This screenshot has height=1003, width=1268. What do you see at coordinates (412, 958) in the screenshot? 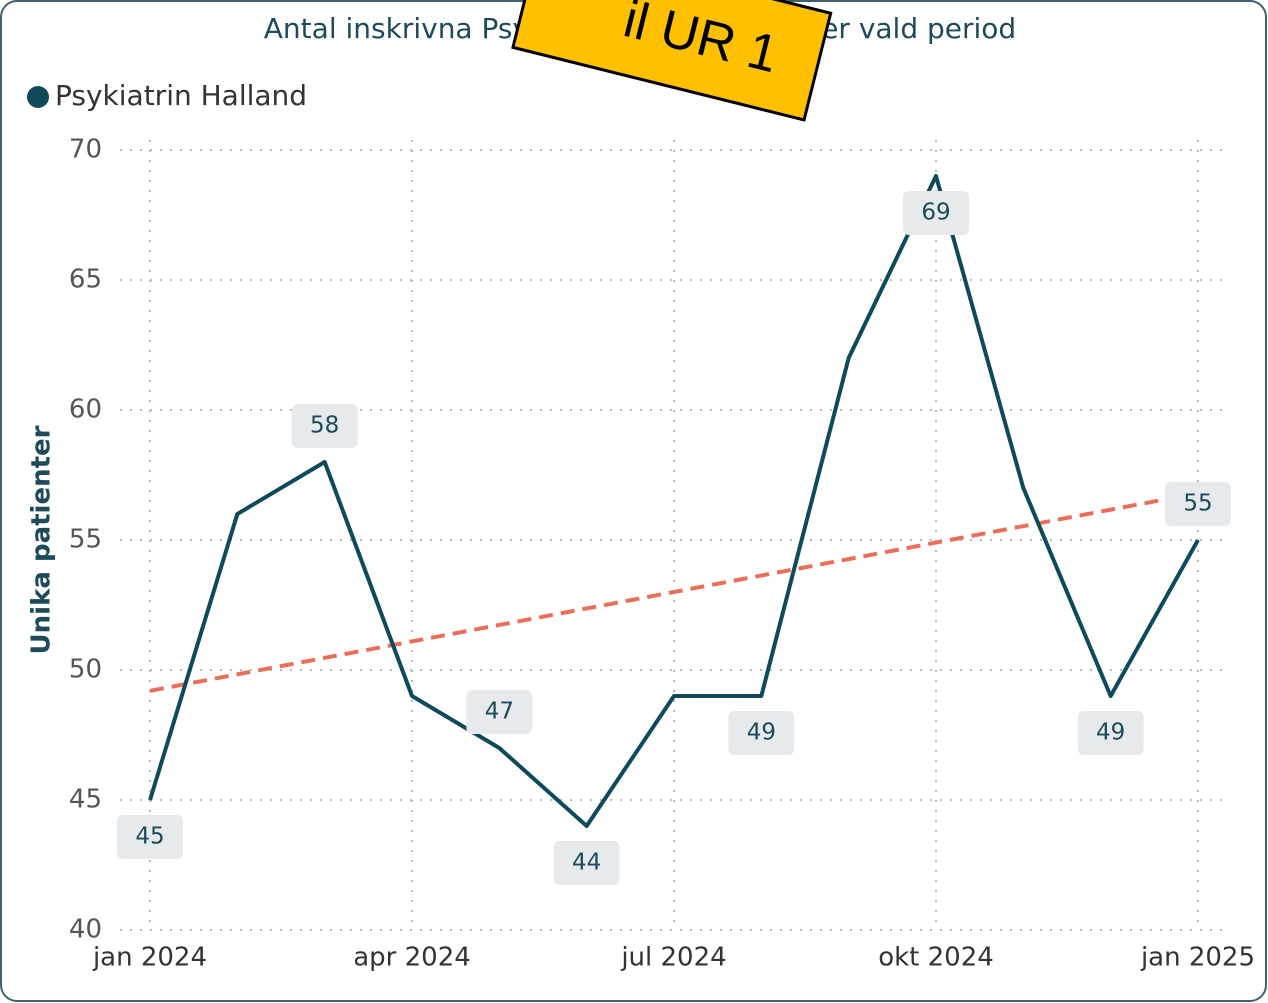
I see `x-tick-label: apr 2024` at bounding box center [412, 958].